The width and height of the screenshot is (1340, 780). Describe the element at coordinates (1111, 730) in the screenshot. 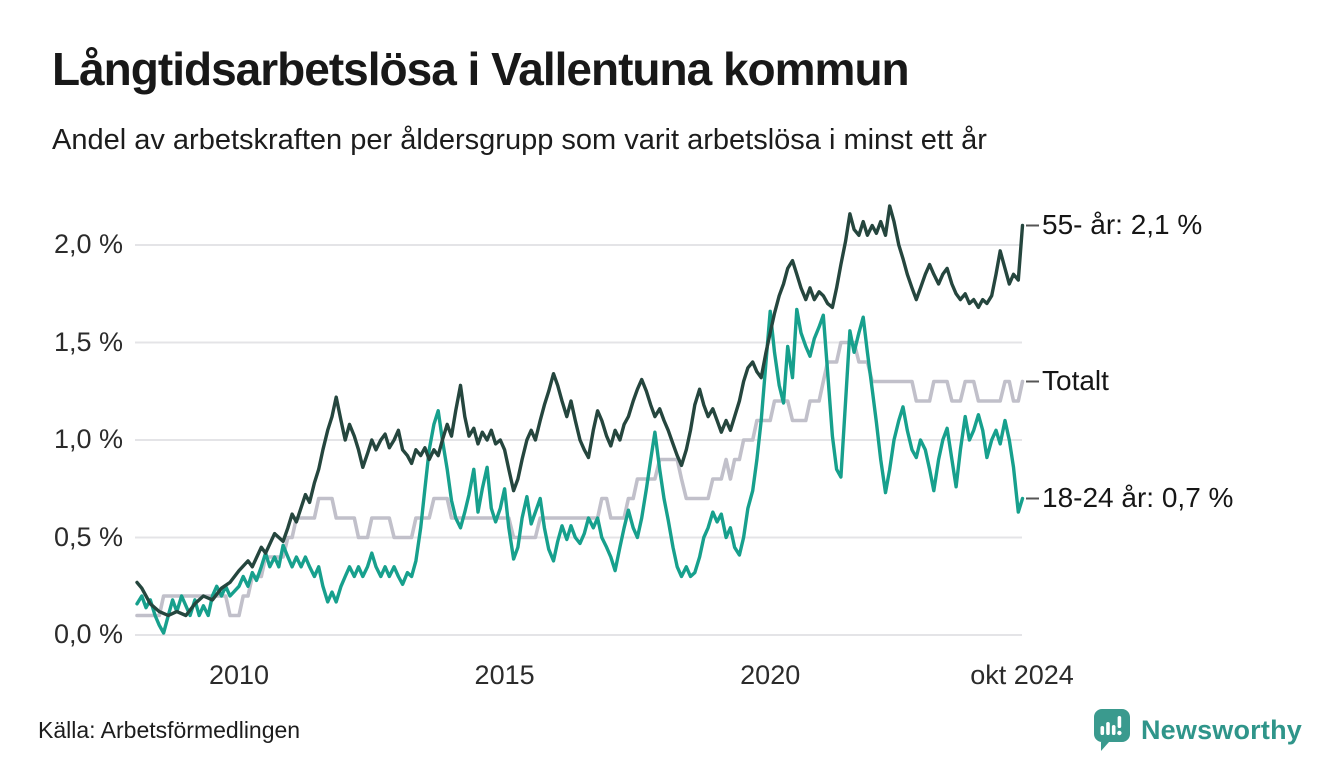

I see `newsworthy-bubble-icon` at that location.